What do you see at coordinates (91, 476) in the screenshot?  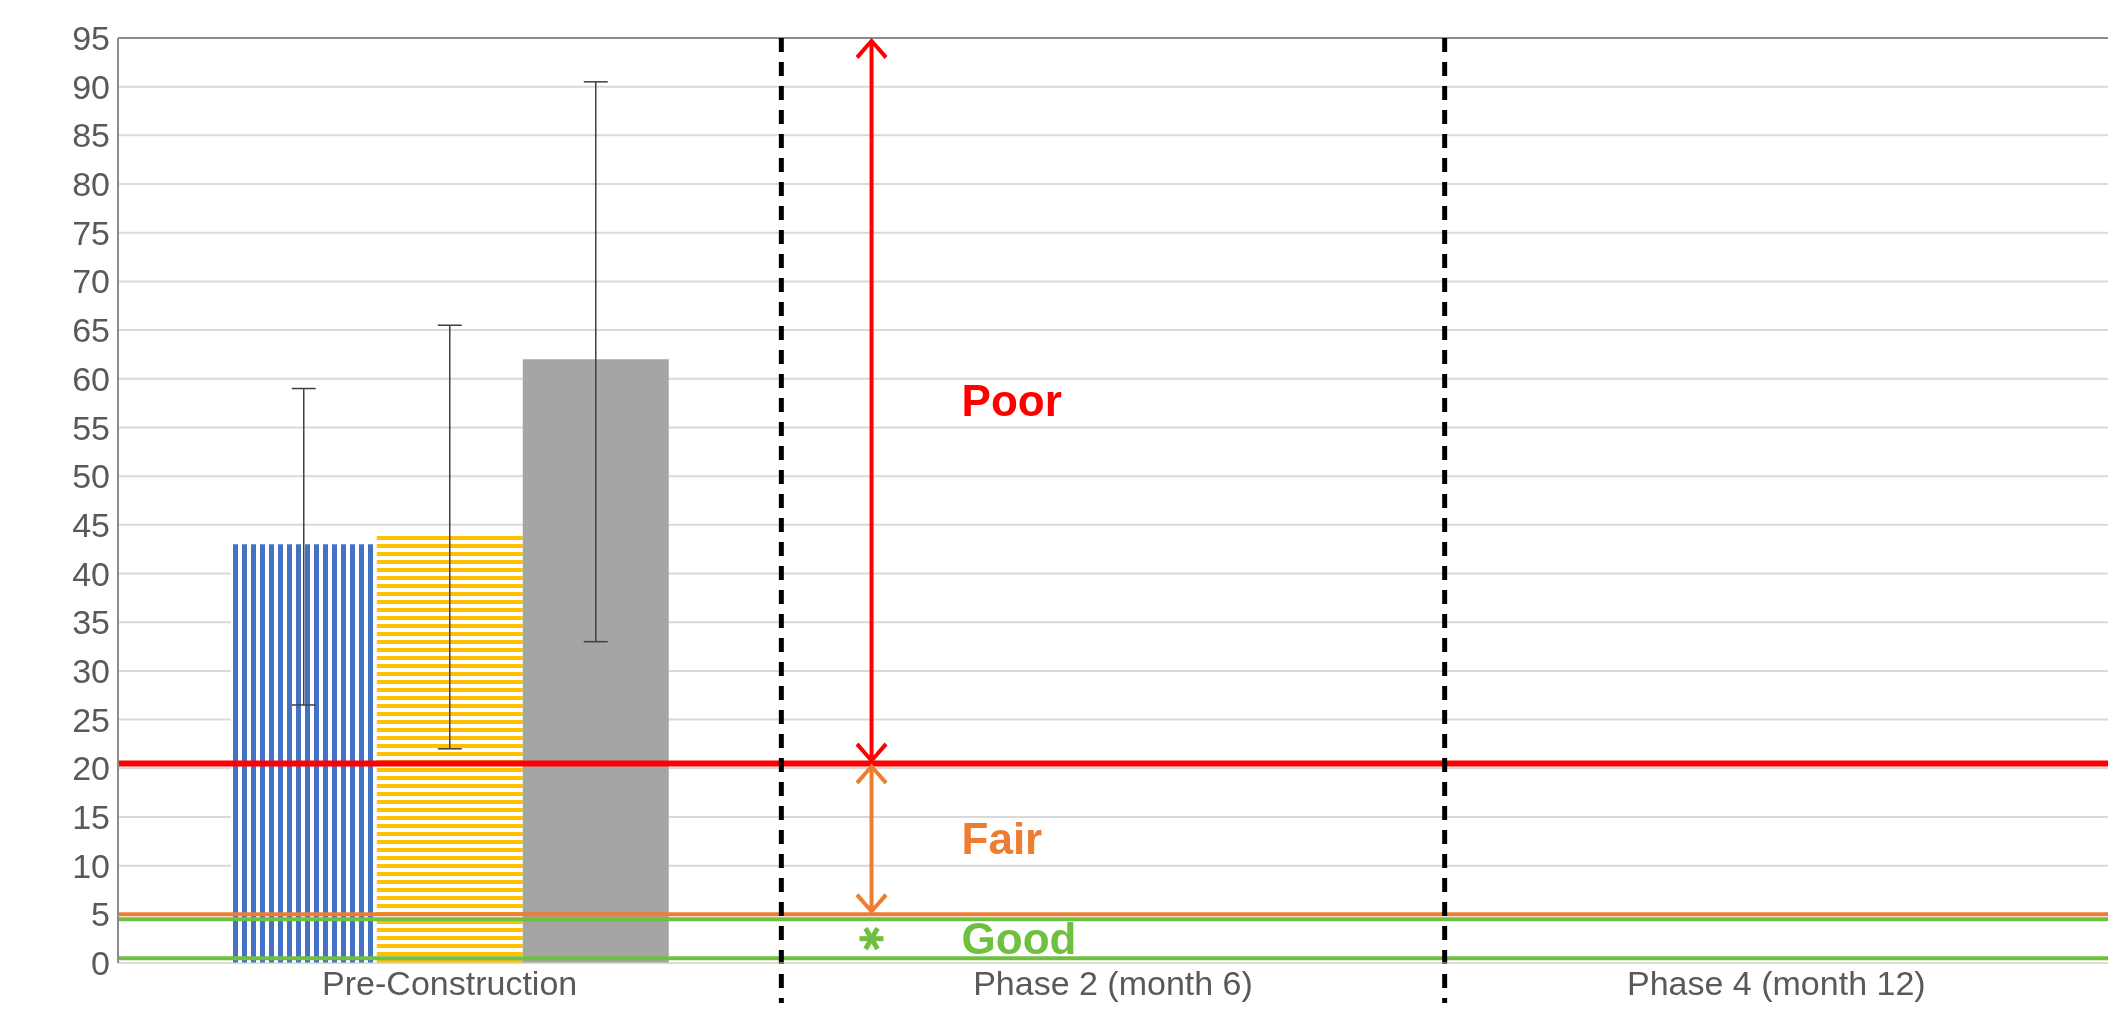 I see `y-tick-label: 50` at bounding box center [91, 476].